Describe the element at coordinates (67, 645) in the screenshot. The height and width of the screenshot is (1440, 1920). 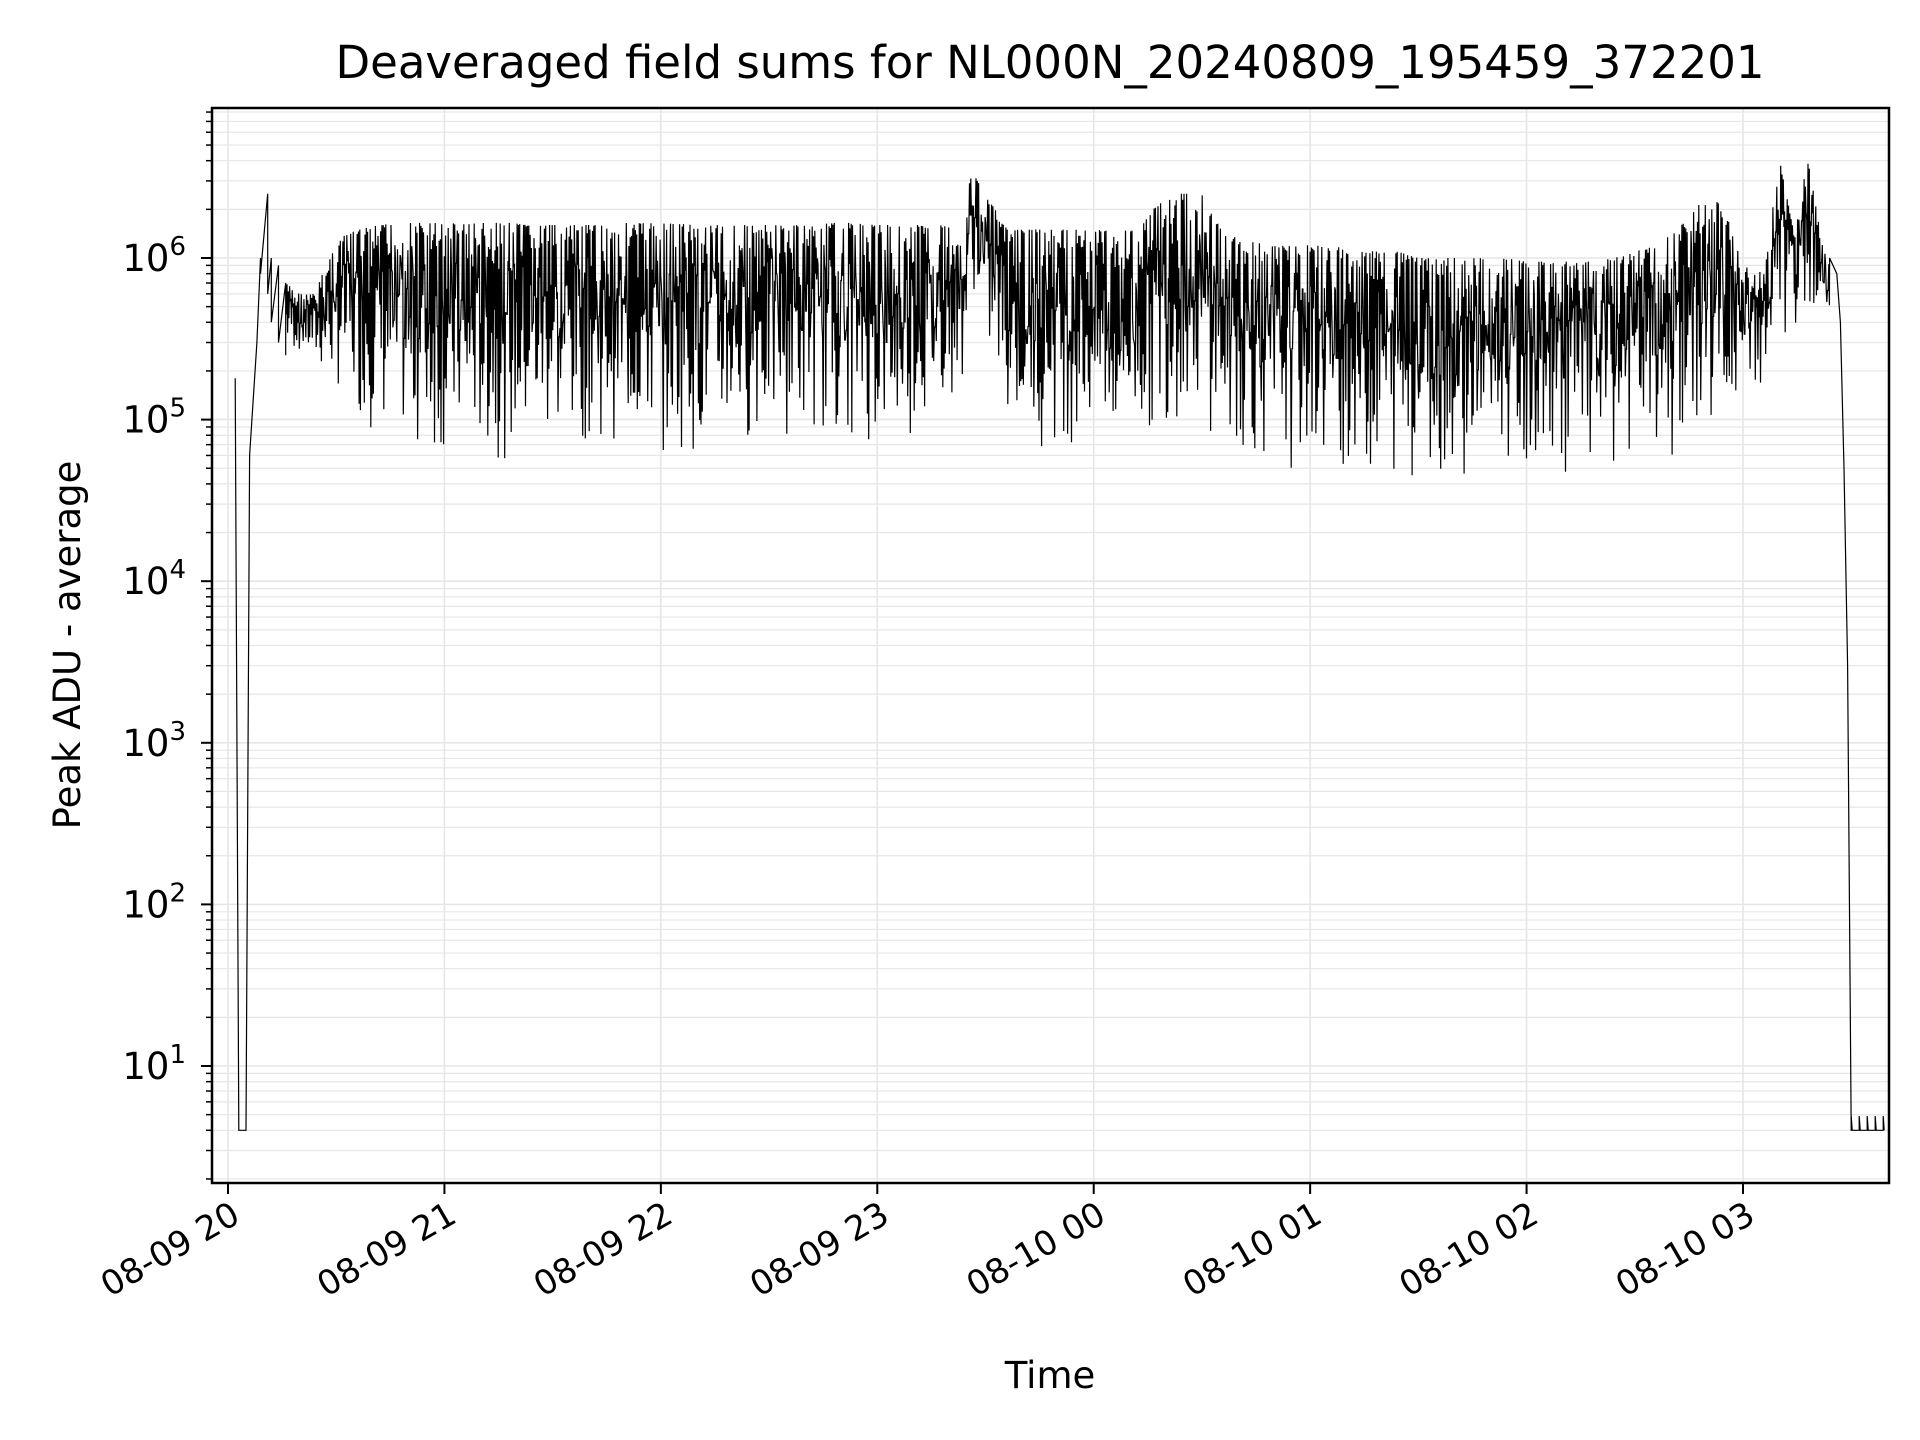
I see `y-axis-label: Peak ADU - average` at that location.